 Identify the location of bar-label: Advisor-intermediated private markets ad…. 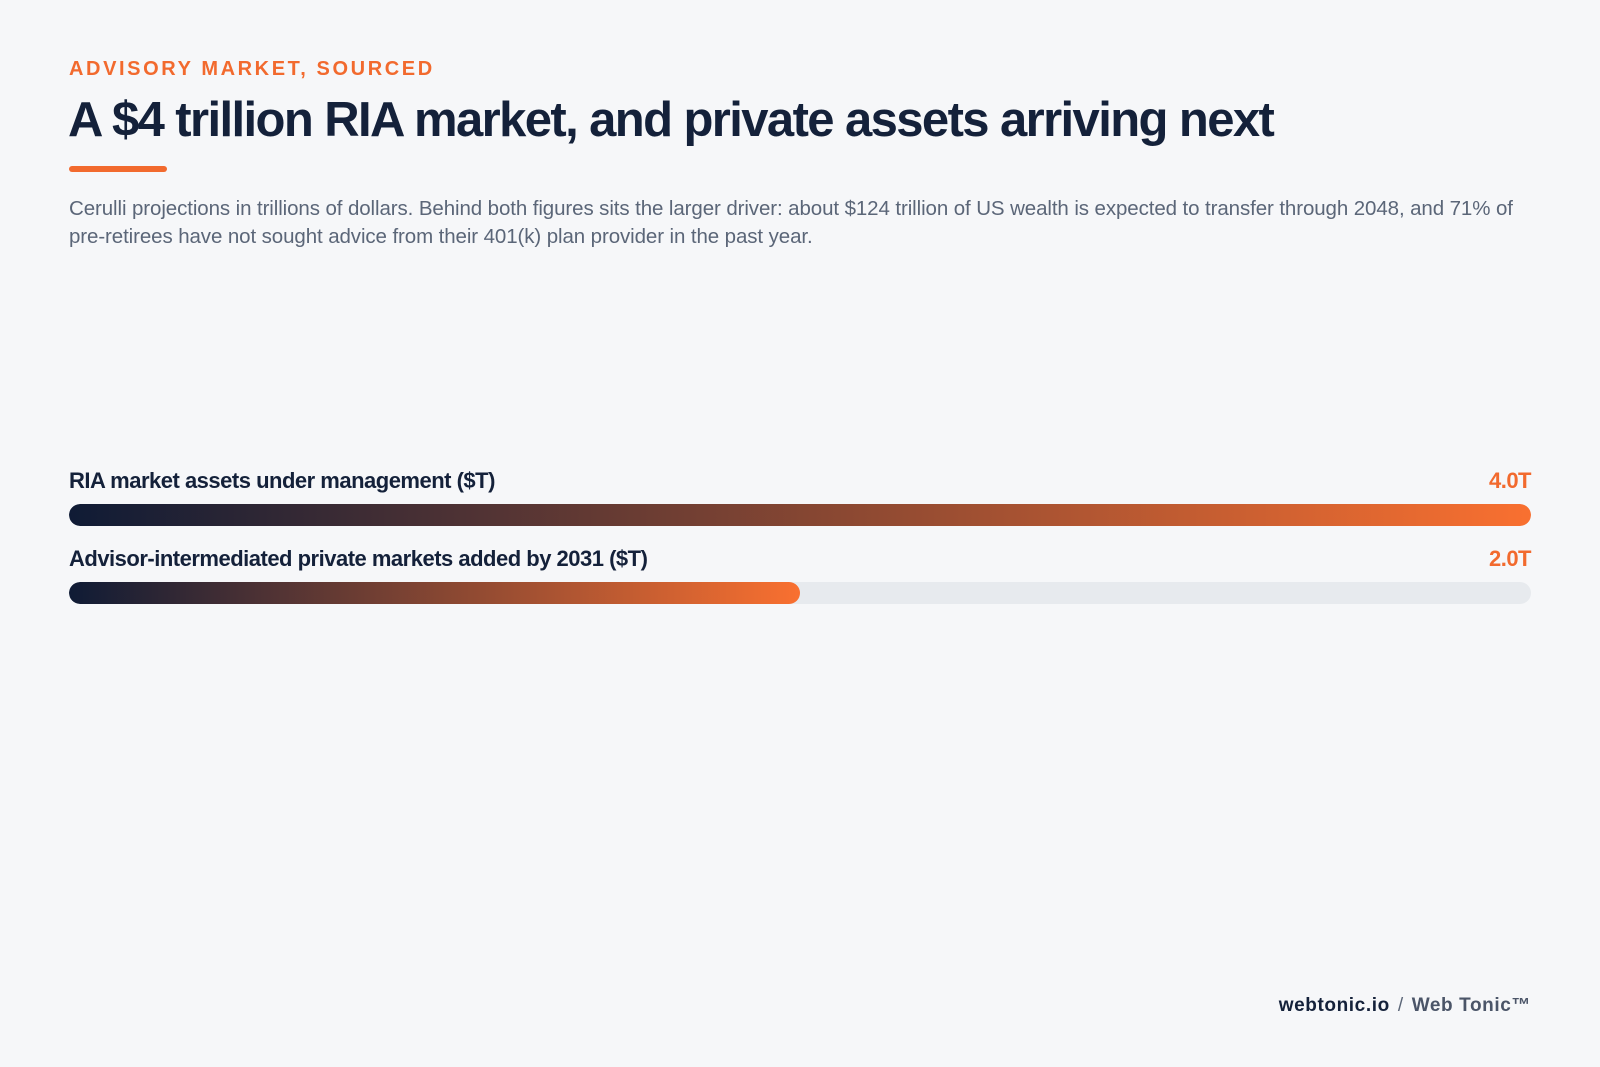
(358, 558).